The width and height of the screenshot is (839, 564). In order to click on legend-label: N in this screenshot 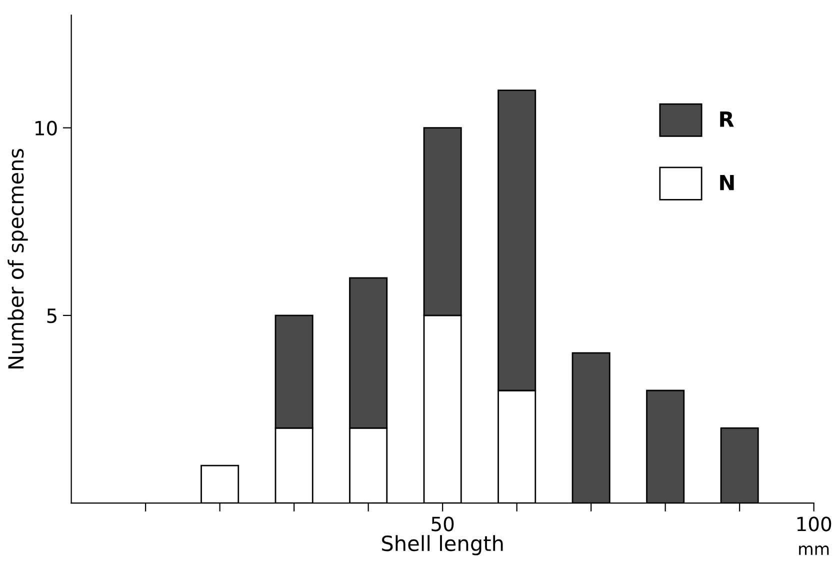, I will do `click(727, 182)`.